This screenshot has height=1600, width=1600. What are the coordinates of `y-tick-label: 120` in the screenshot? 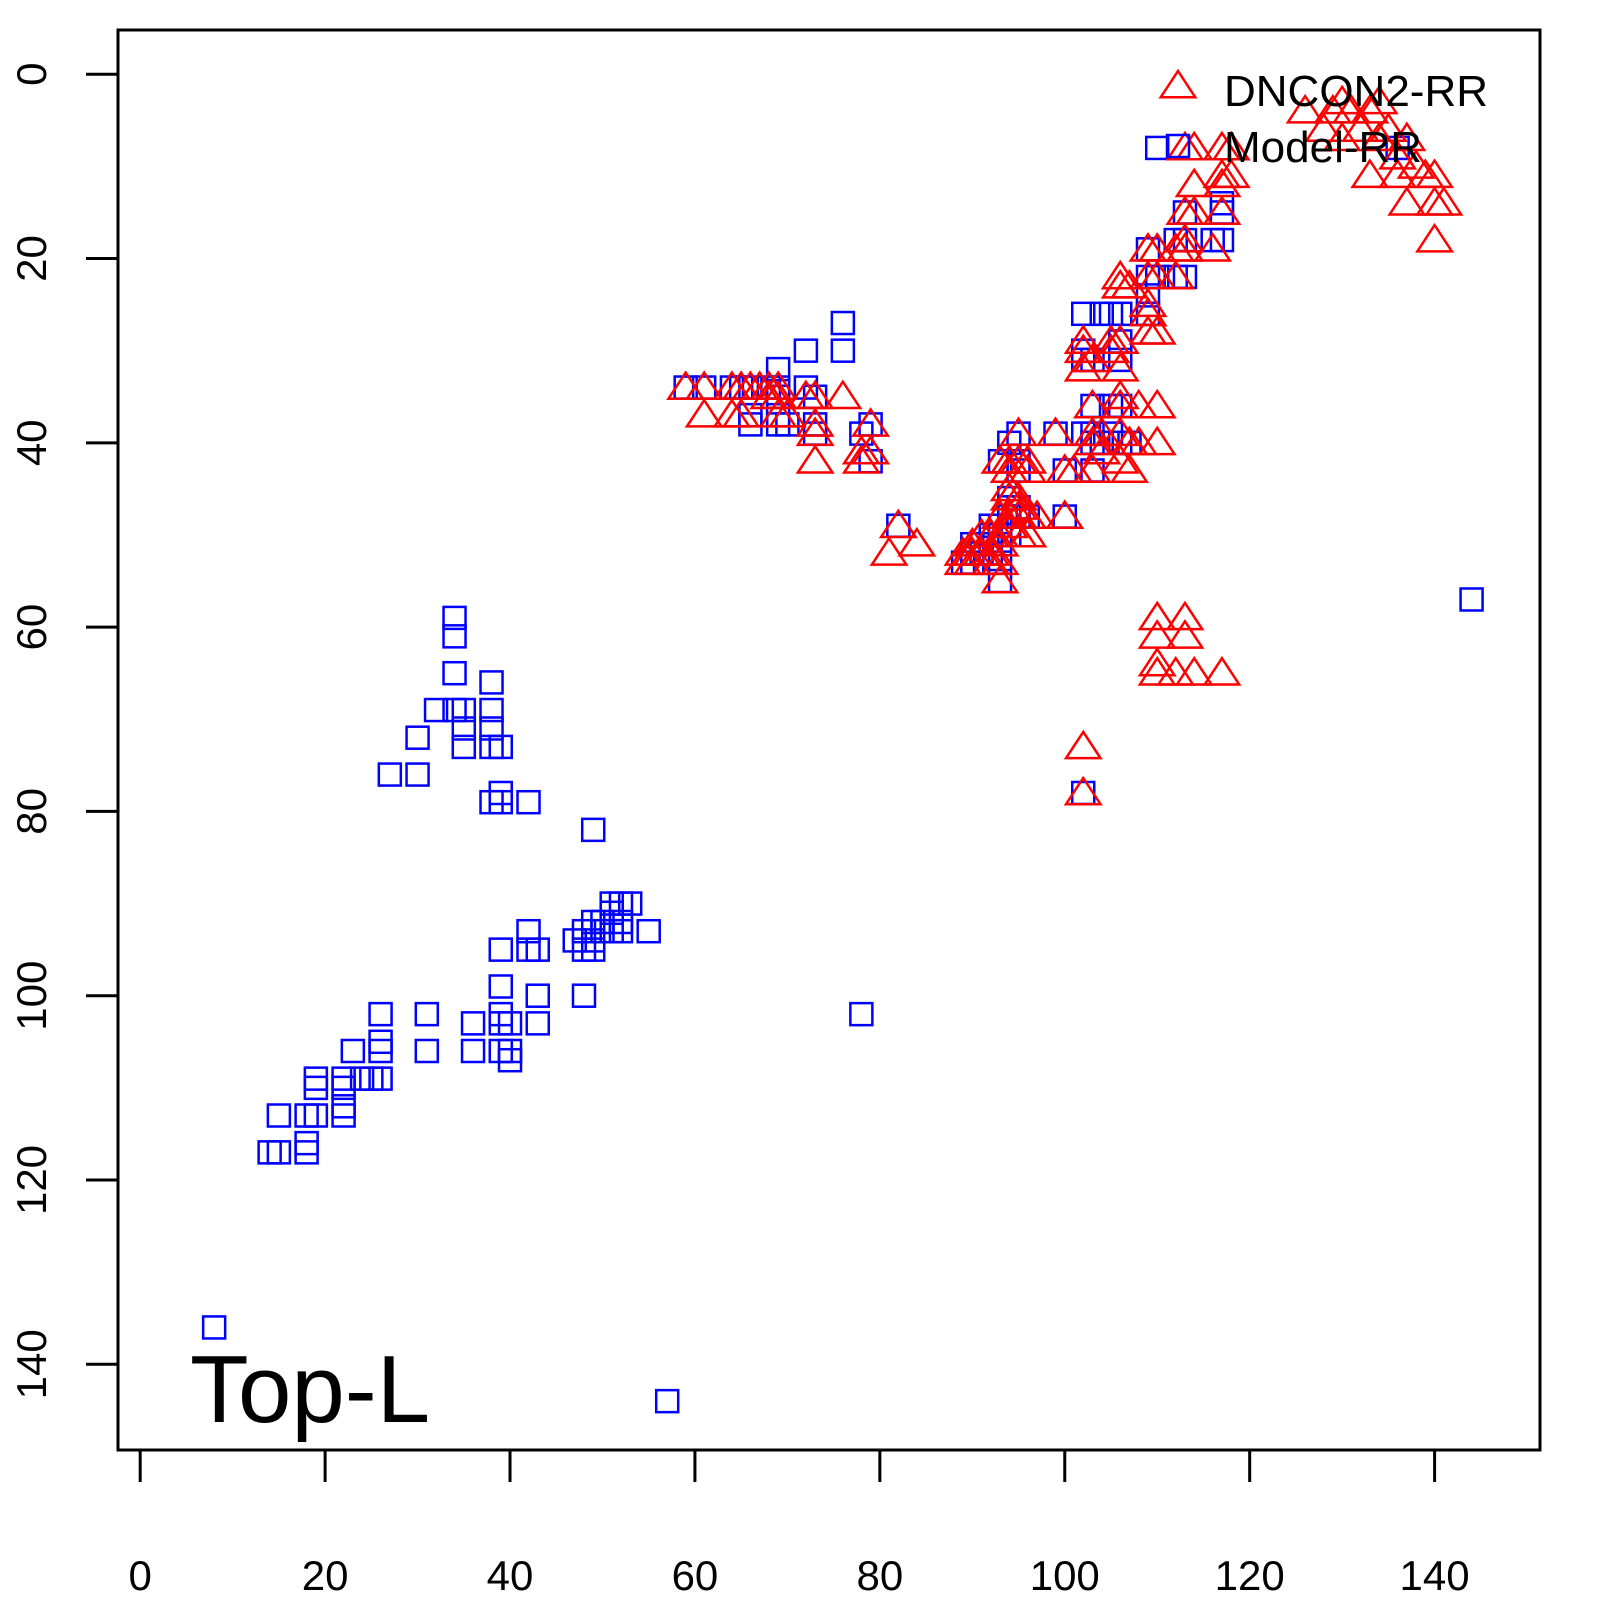 It's located at (31, 1180).